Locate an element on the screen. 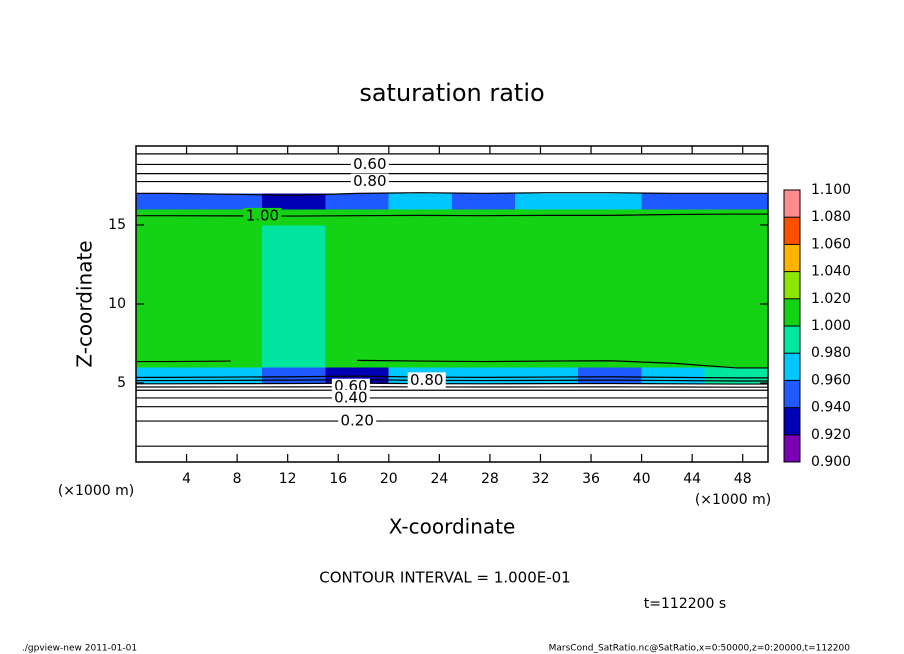 The height and width of the screenshot is (654, 904). colorbar-frame is located at coordinates (792, 326).